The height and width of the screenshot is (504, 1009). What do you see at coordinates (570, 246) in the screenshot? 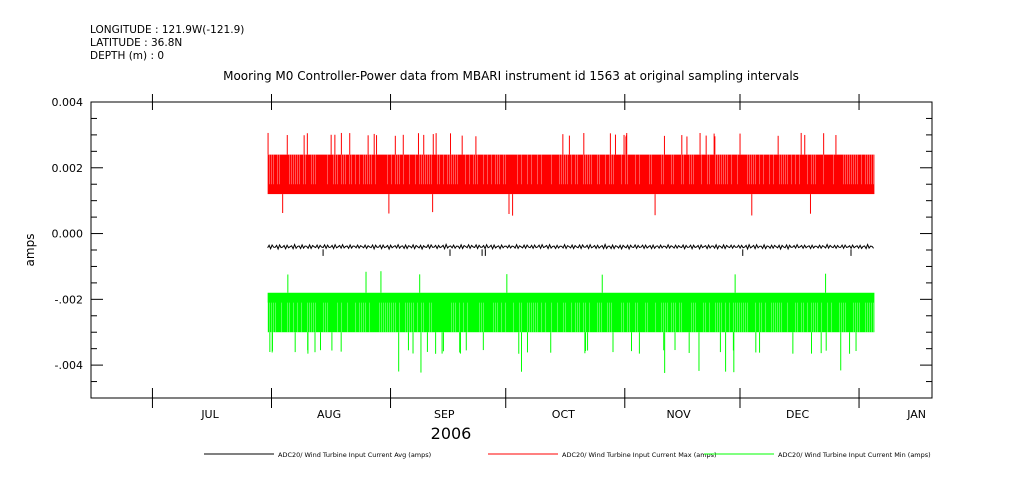
I see `series-avg-line` at bounding box center [570, 246].